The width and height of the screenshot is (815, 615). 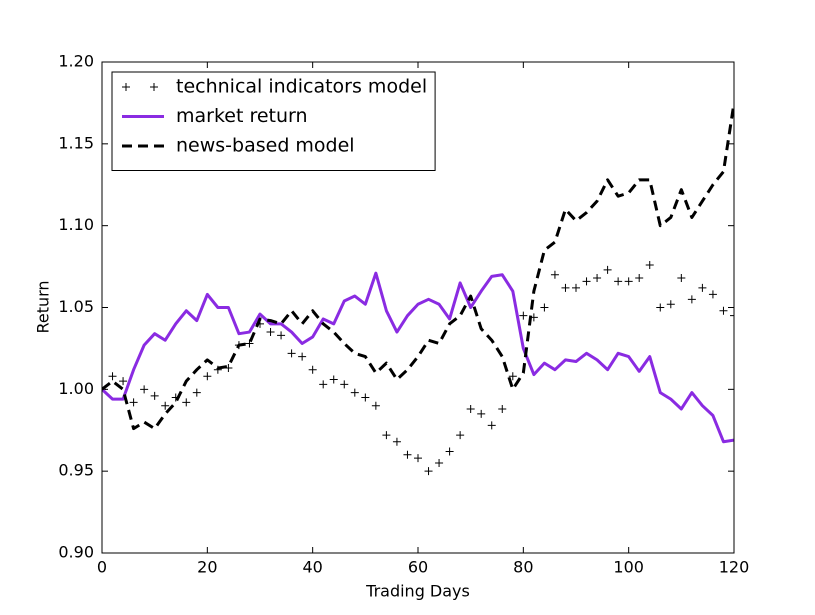 What do you see at coordinates (76, 470) in the screenshot?
I see `y-tick-label: 0.95` at bounding box center [76, 470].